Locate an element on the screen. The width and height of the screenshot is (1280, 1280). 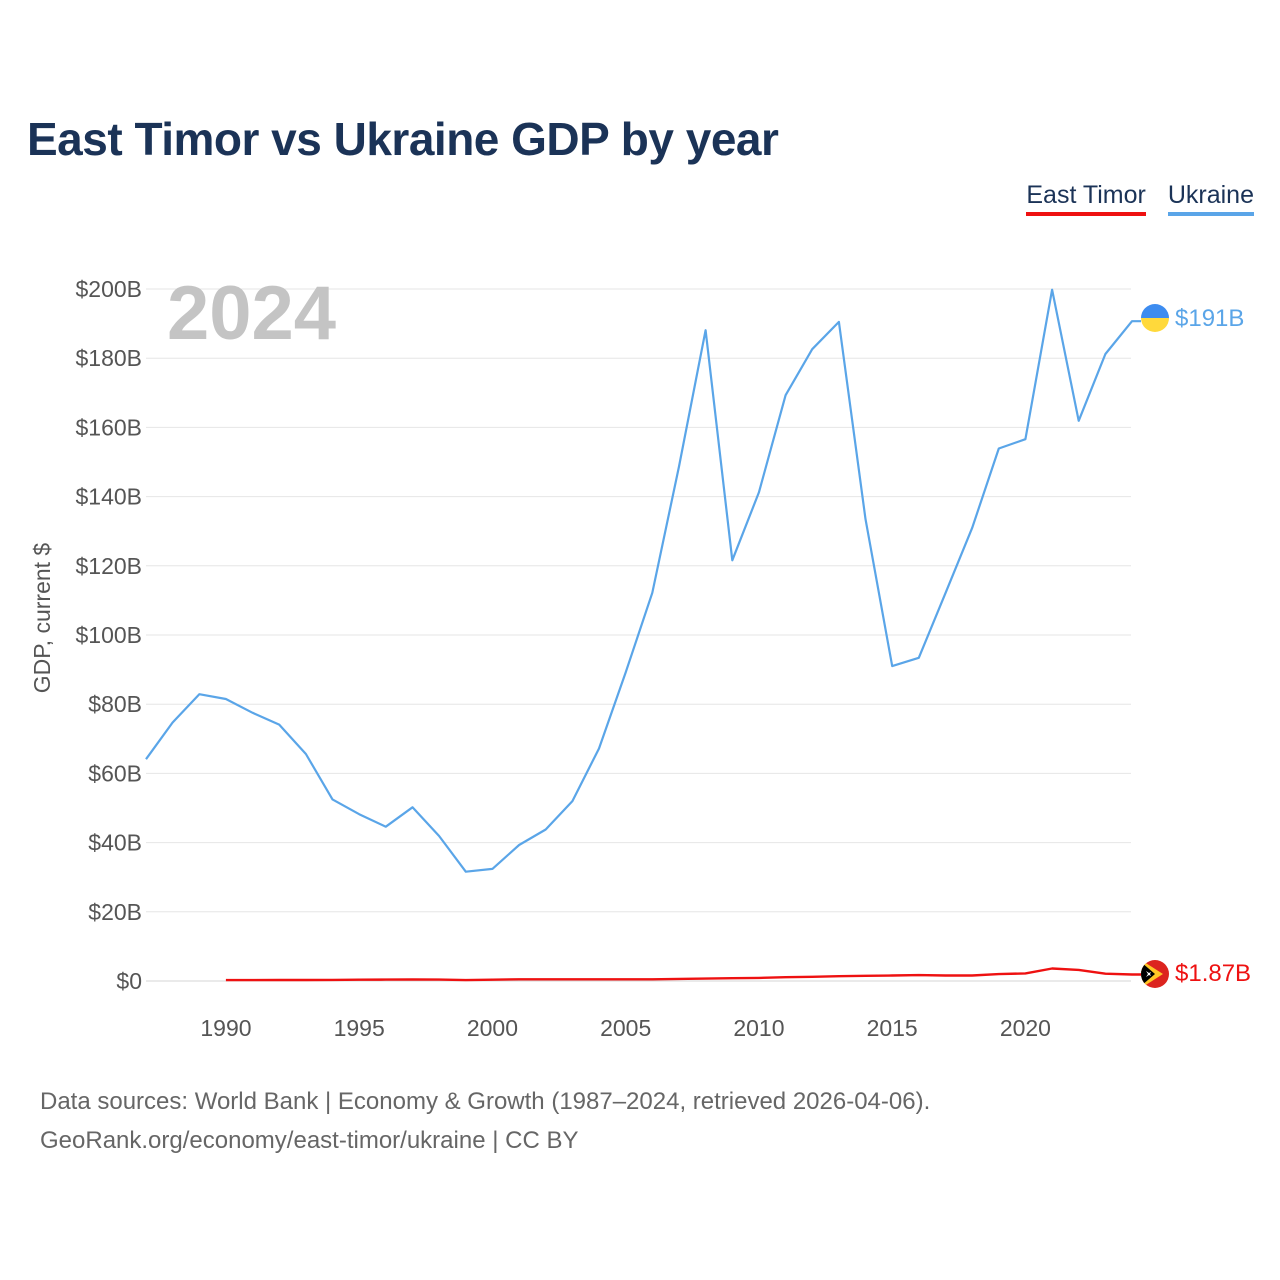
y-tick-label: $160B is located at coordinates (108, 427).